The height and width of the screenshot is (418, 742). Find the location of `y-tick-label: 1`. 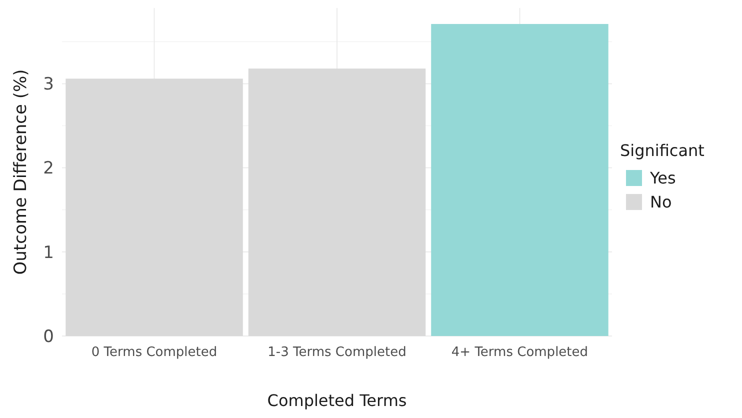

y-tick-label: 1 is located at coordinates (48, 252).